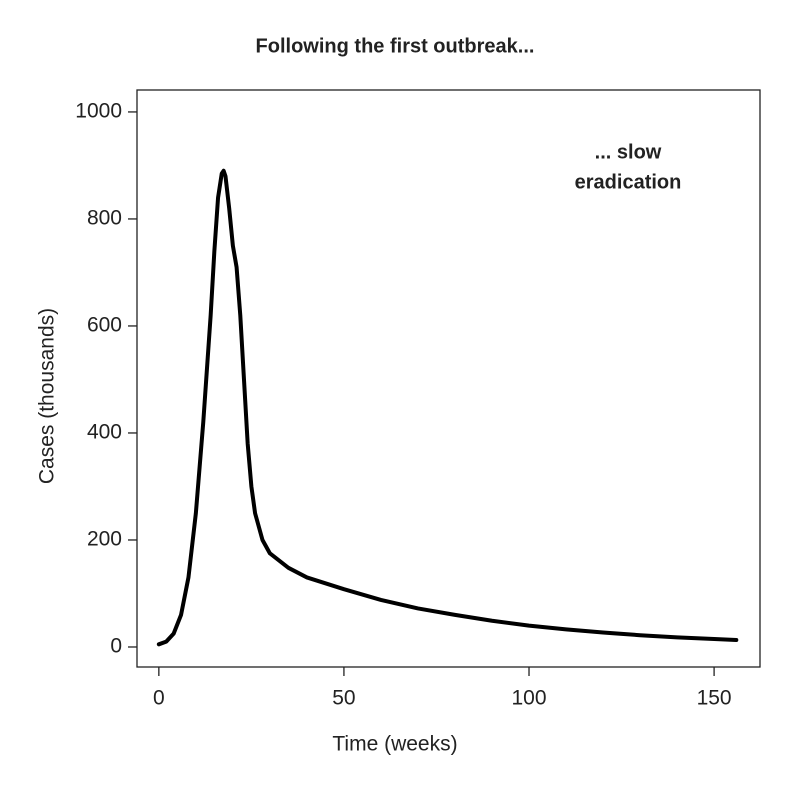  Describe the element at coordinates (394, 744) in the screenshot. I see `x-axis-label: Time (weeks)` at that location.